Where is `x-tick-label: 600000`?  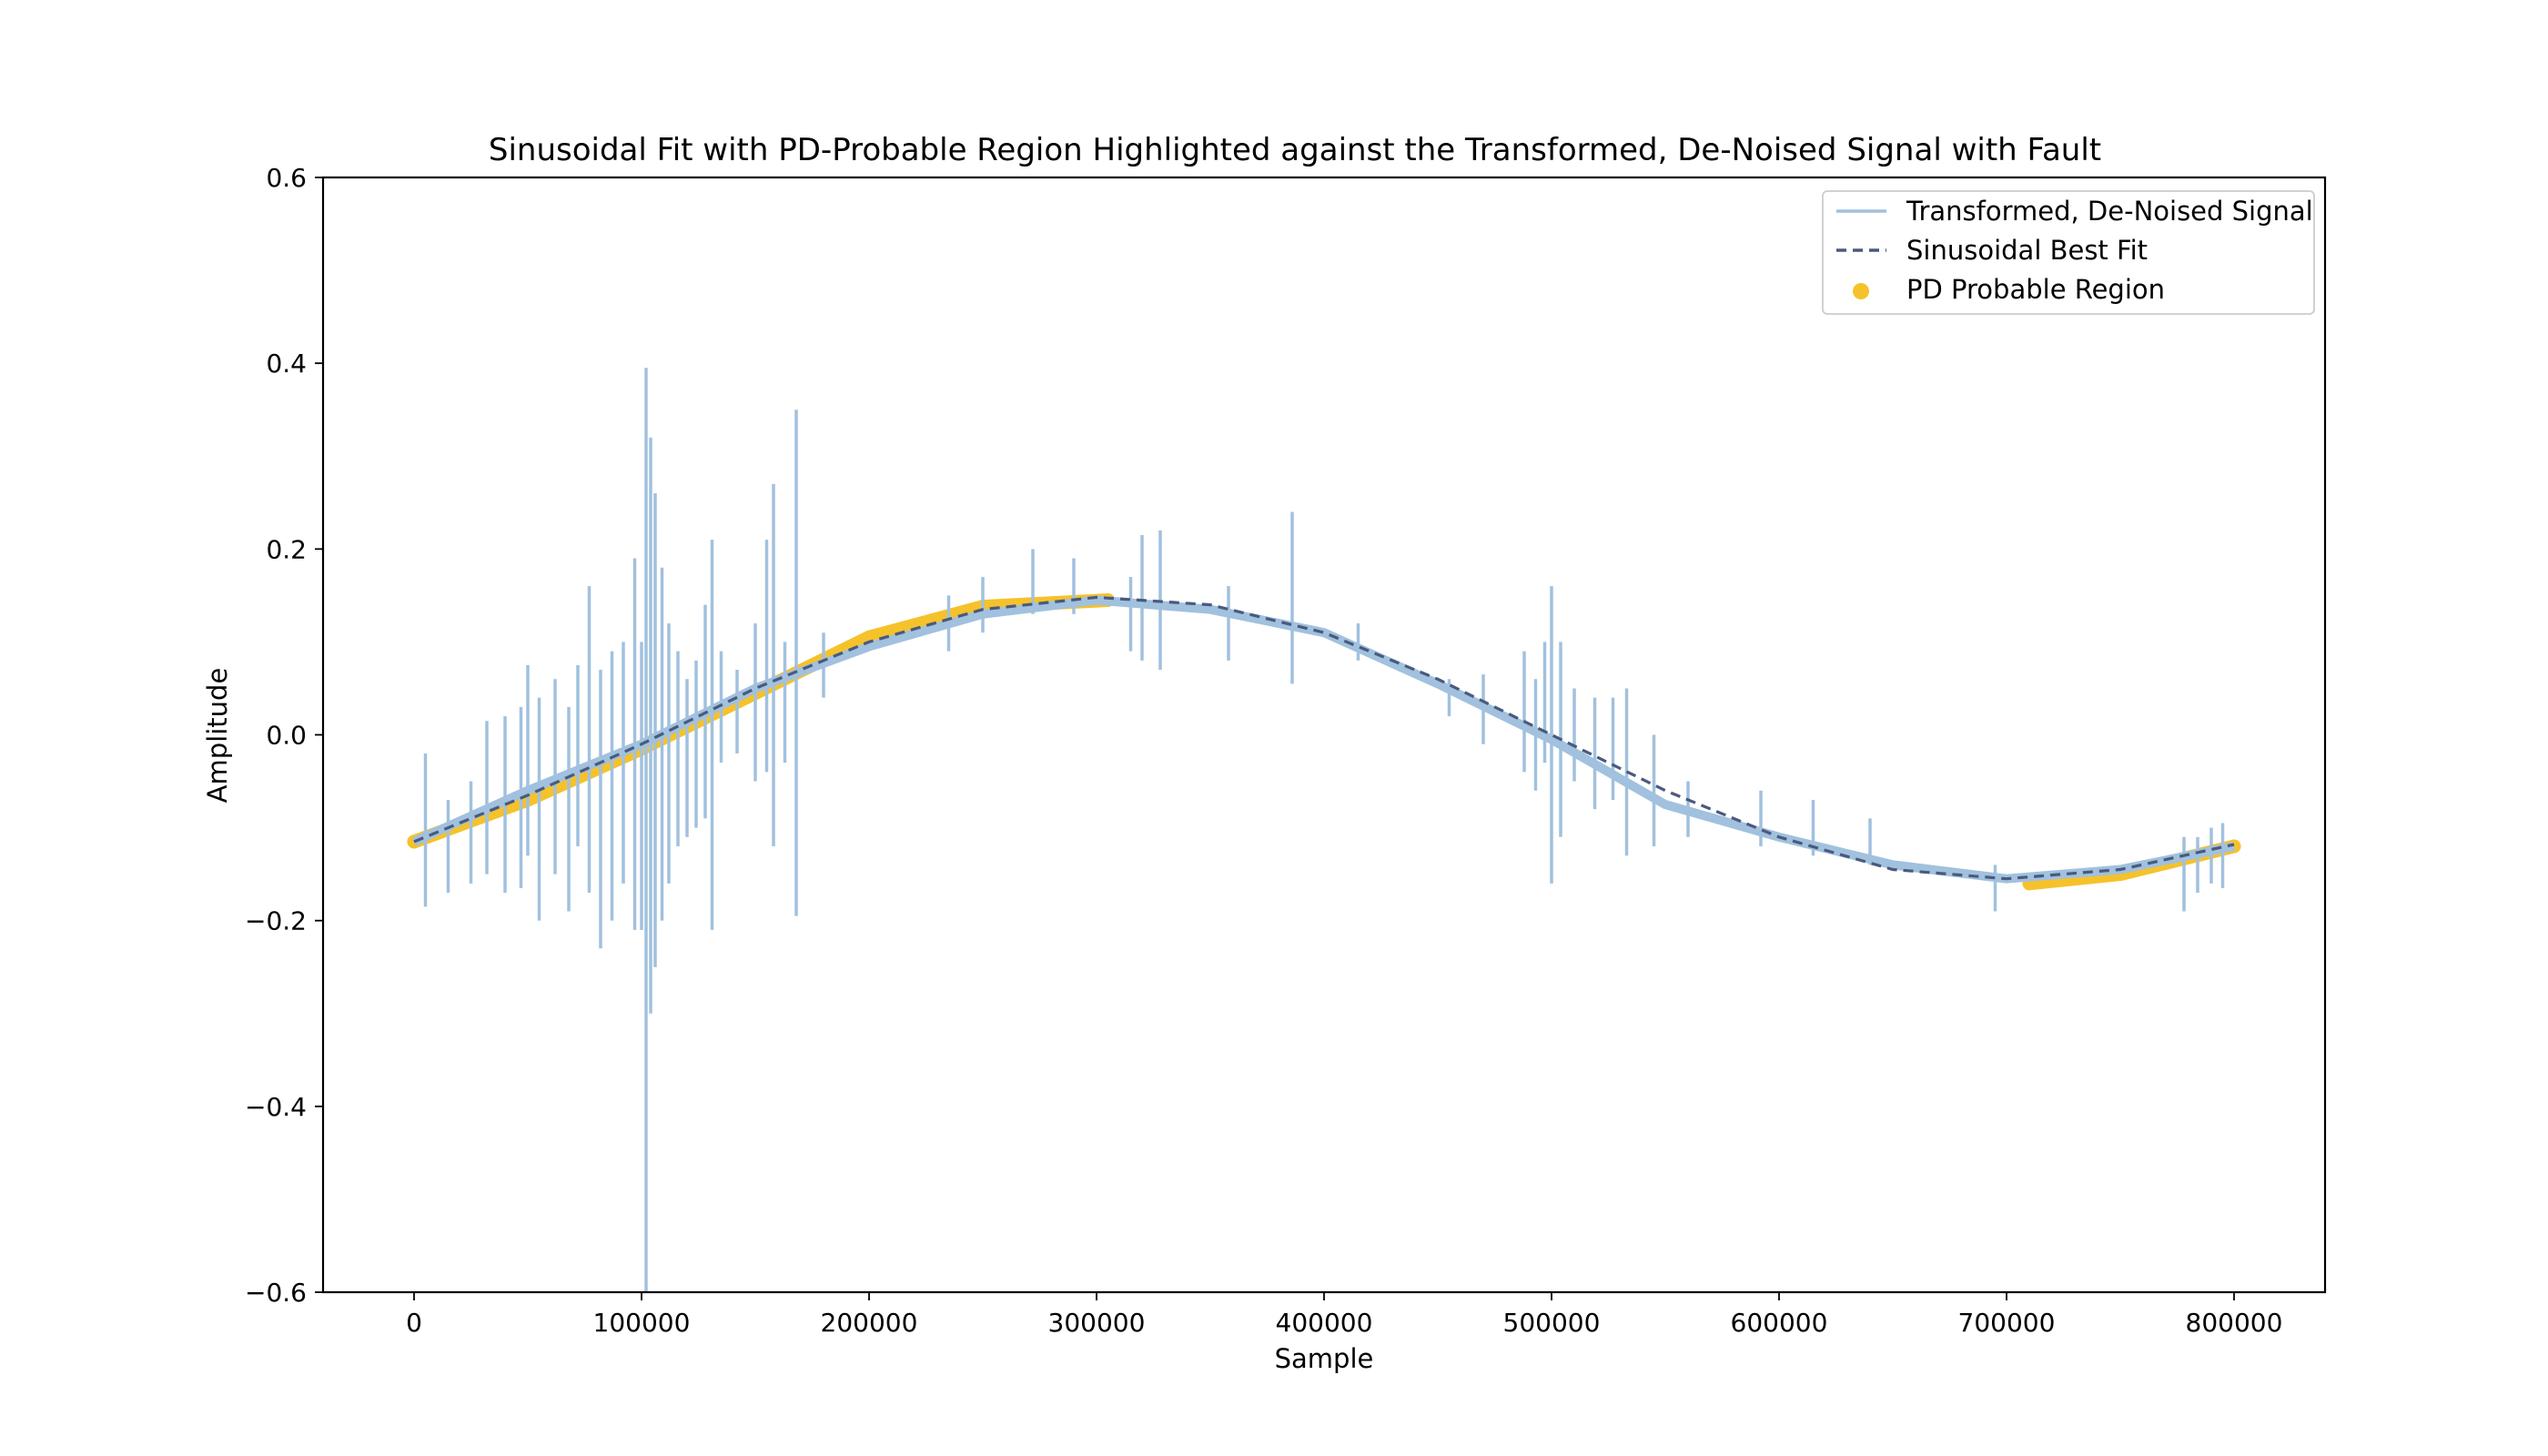 x-tick-label: 600000 is located at coordinates (1780, 1323).